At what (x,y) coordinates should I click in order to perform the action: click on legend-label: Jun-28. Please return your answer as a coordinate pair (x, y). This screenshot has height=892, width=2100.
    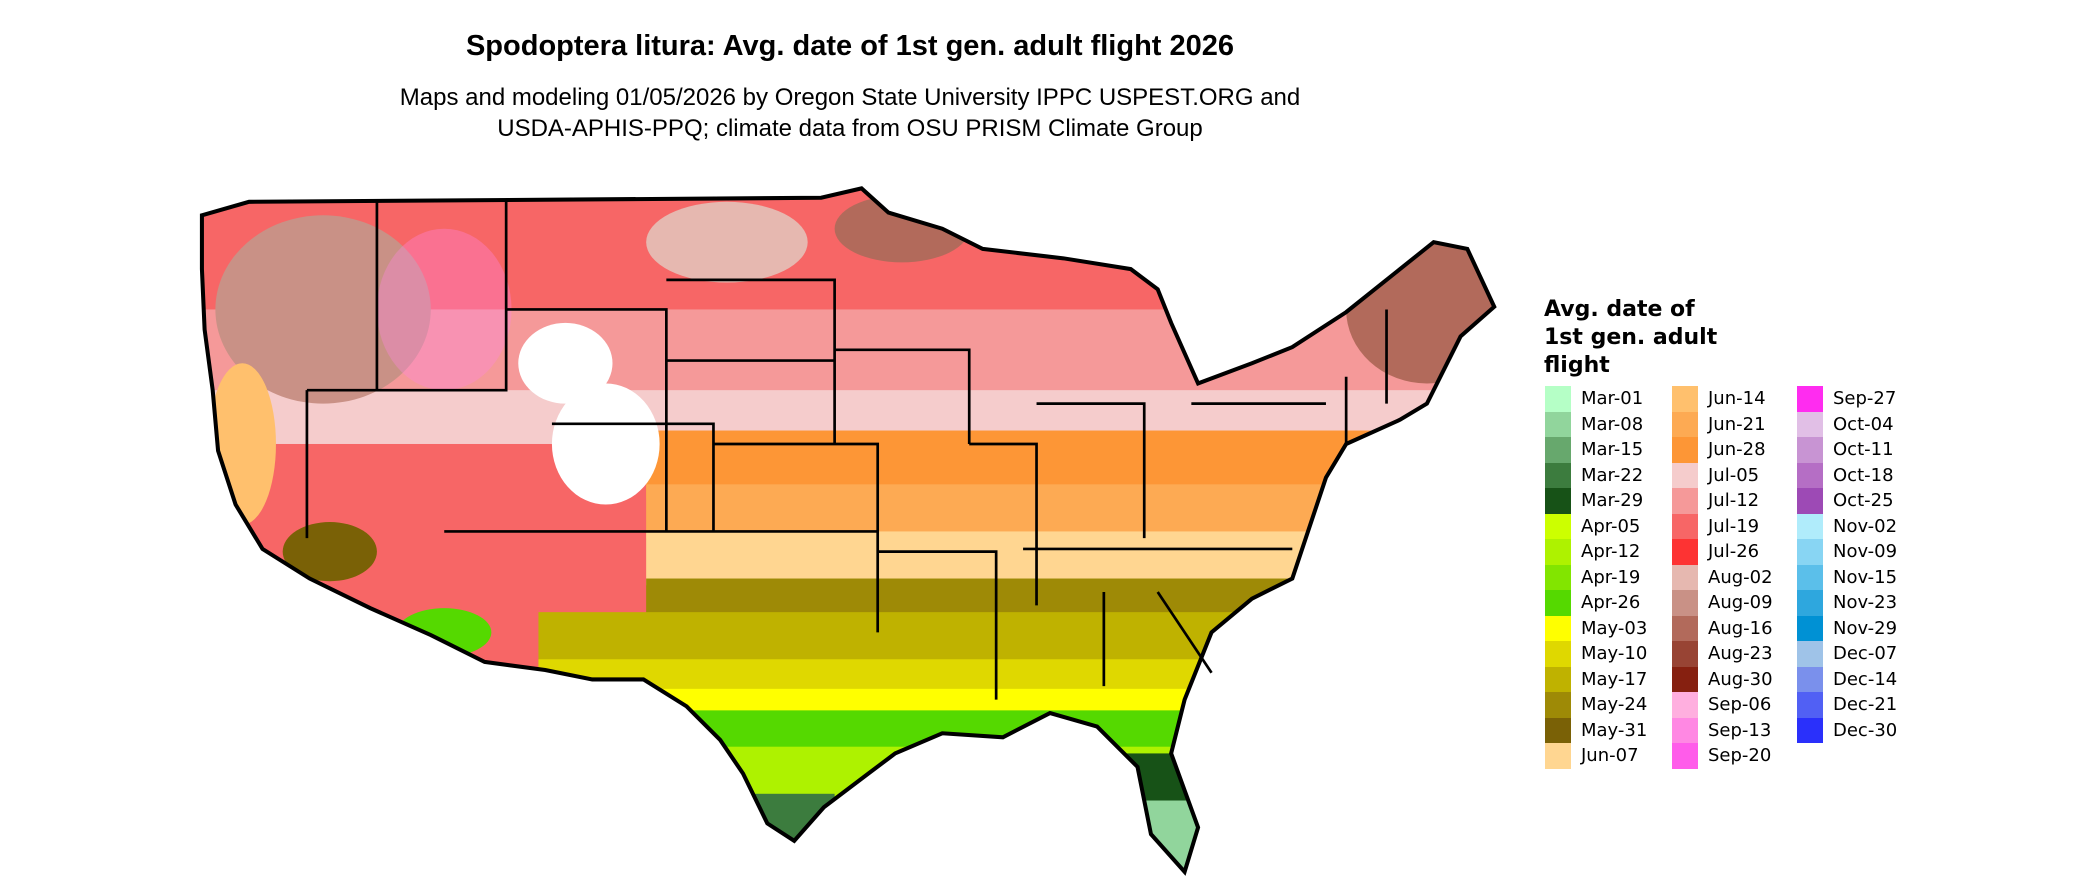
    Looking at the image, I should click on (1737, 450).